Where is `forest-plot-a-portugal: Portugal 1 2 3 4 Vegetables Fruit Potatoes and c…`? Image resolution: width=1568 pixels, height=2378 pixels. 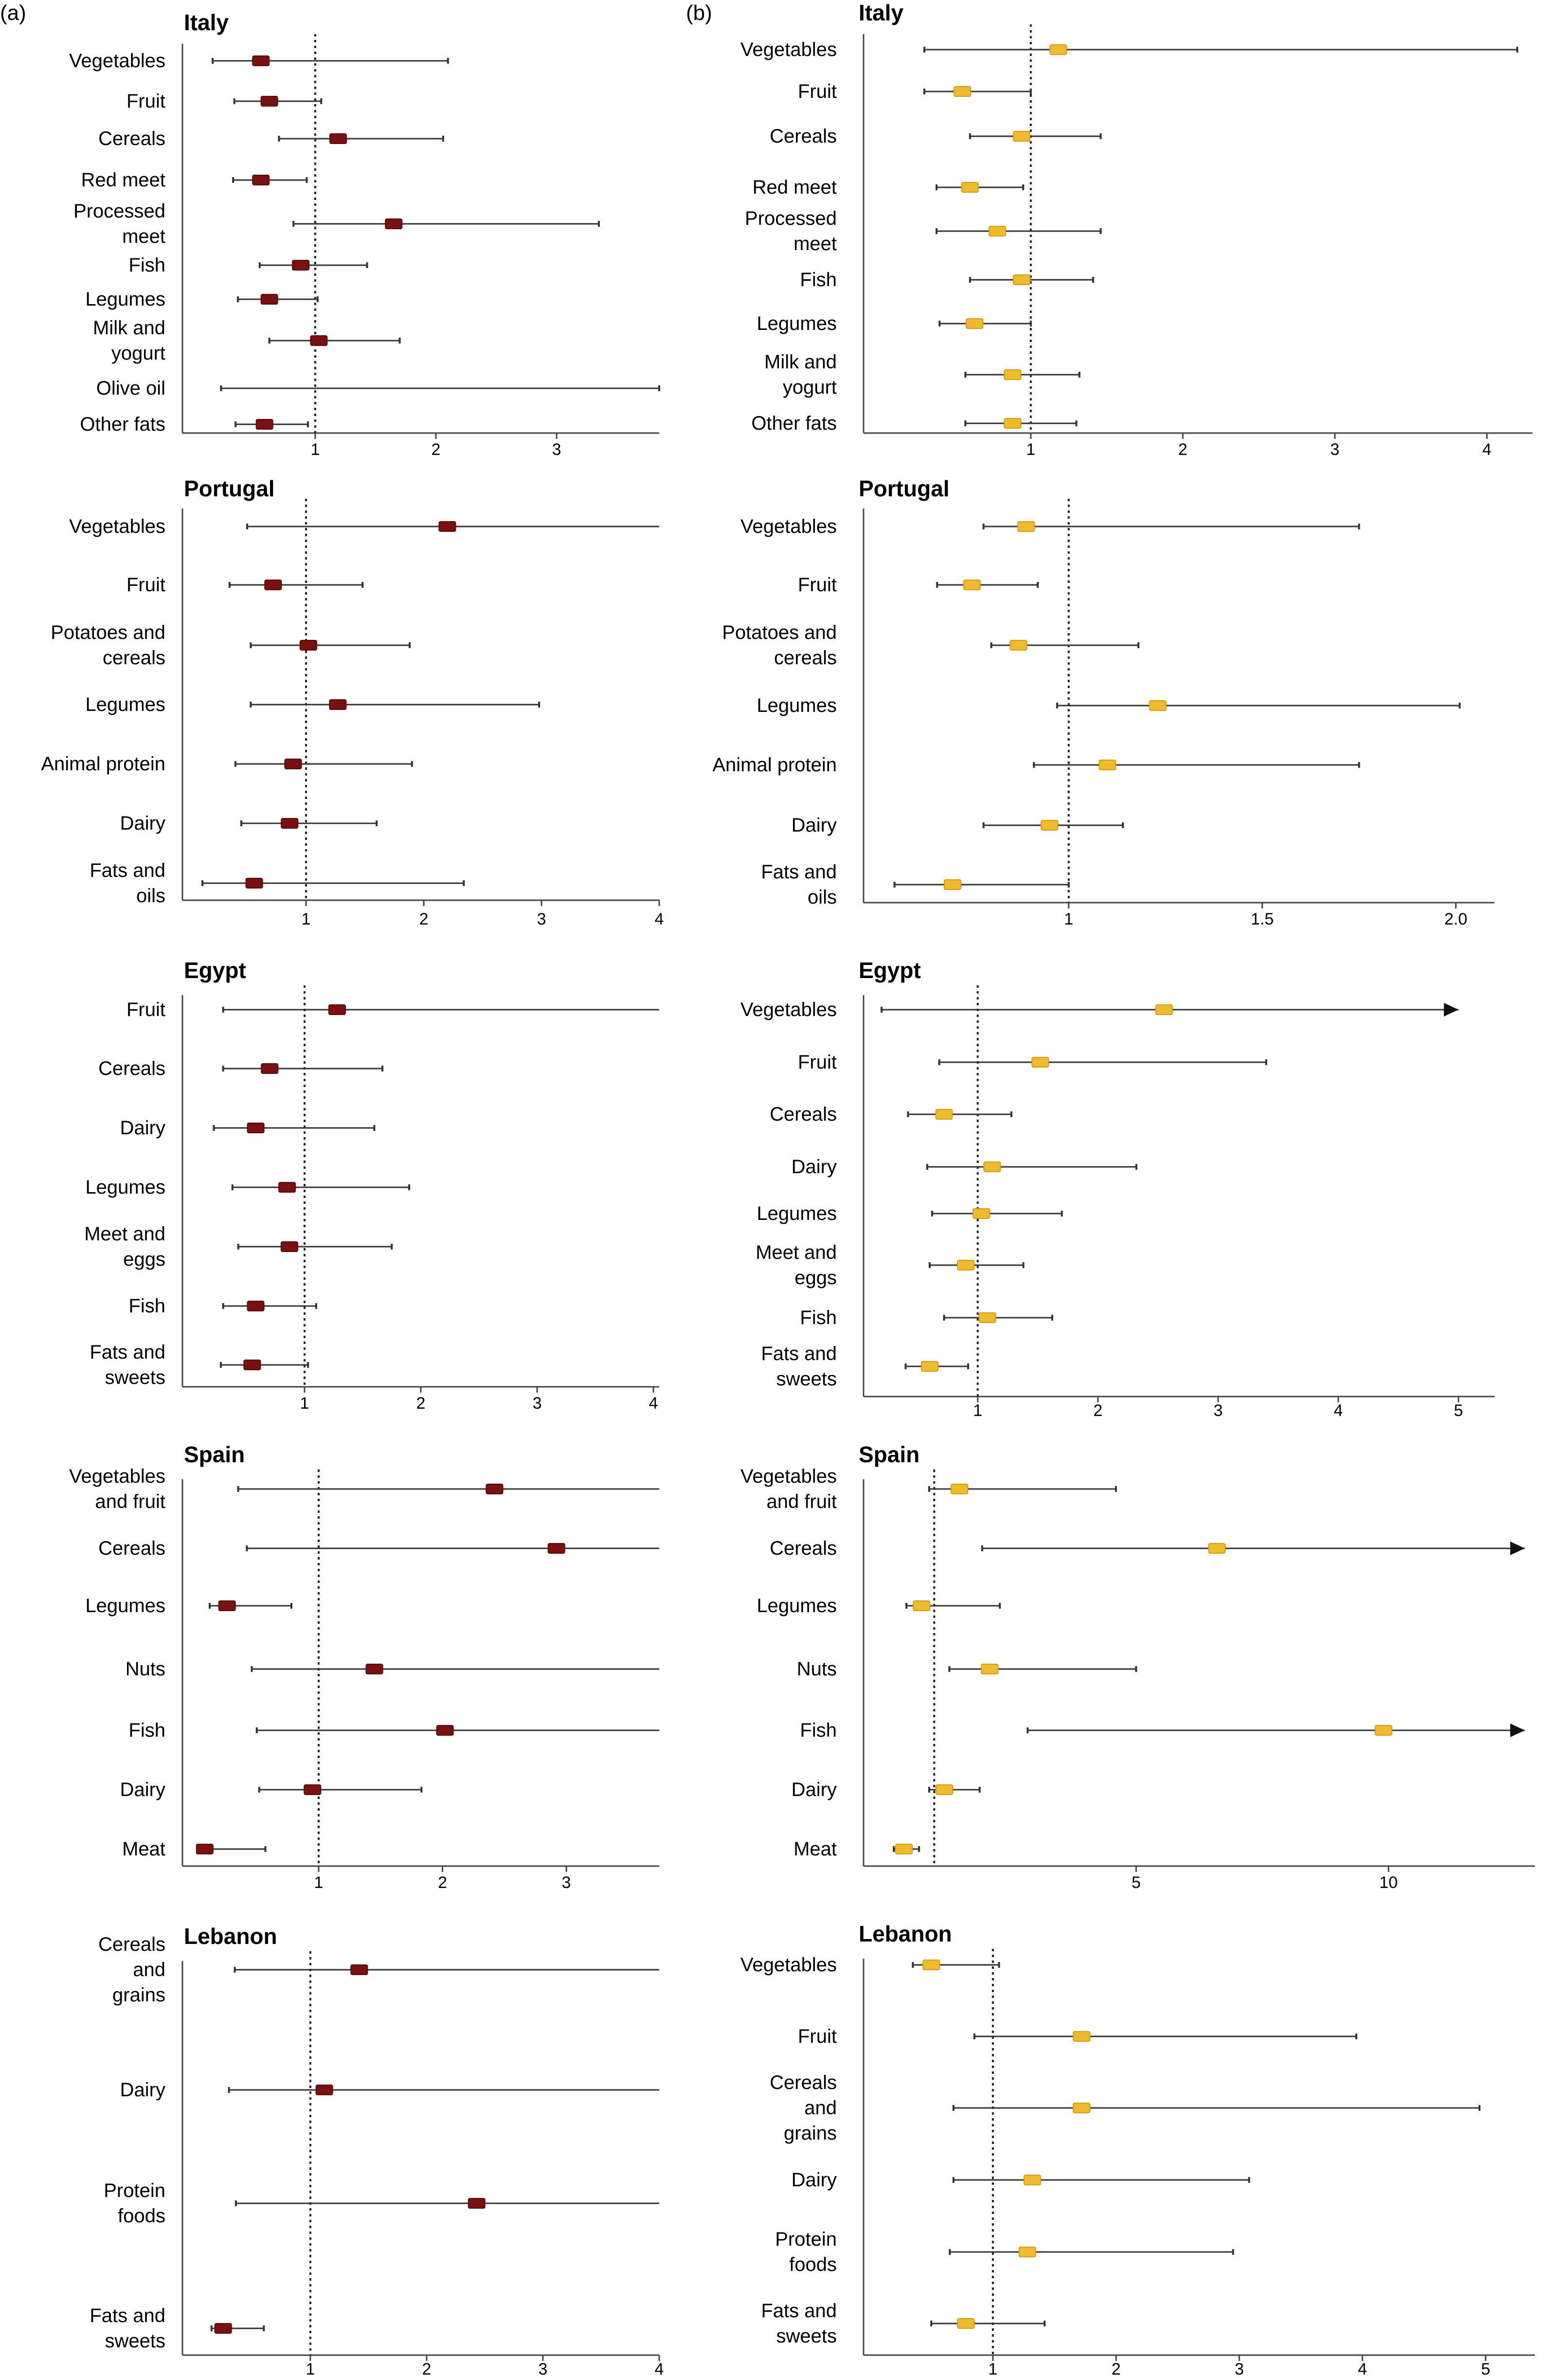
forest-plot-a-portugal: Portugal 1 2 3 4 Vegetables Fruit Potatoes and c… is located at coordinates (352, 702).